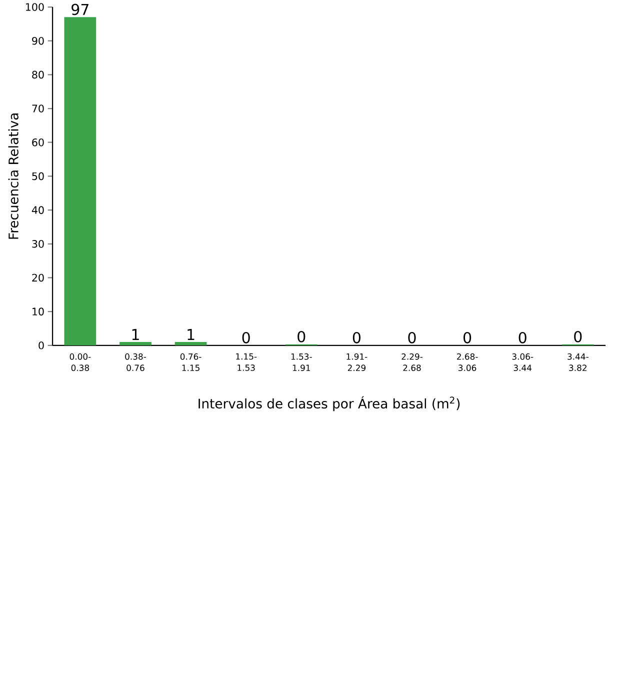 The height and width of the screenshot is (677, 635). Describe the element at coordinates (80, 362) in the screenshot. I see `x-tick-label: 0.00-0.38` at that location.